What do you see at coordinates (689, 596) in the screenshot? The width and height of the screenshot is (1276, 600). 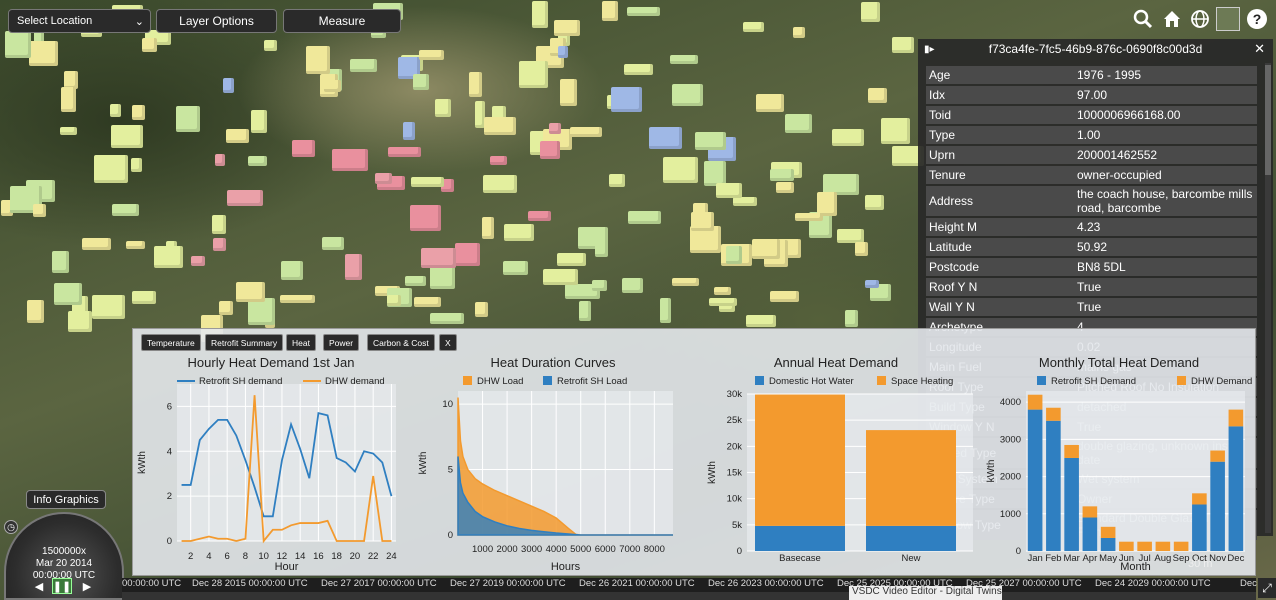 I see `timeline-scrollbar` at bounding box center [689, 596].